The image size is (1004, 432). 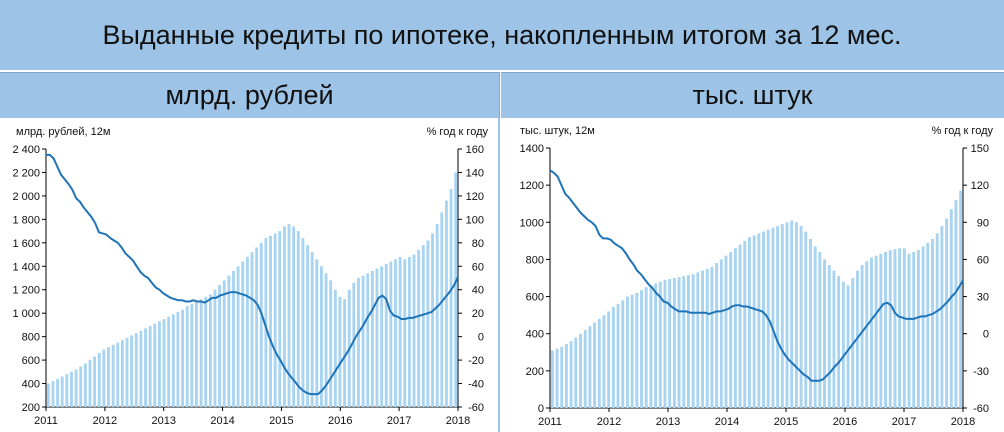 I want to click on left-tick-label: 2 000, so click(x=26, y=197).